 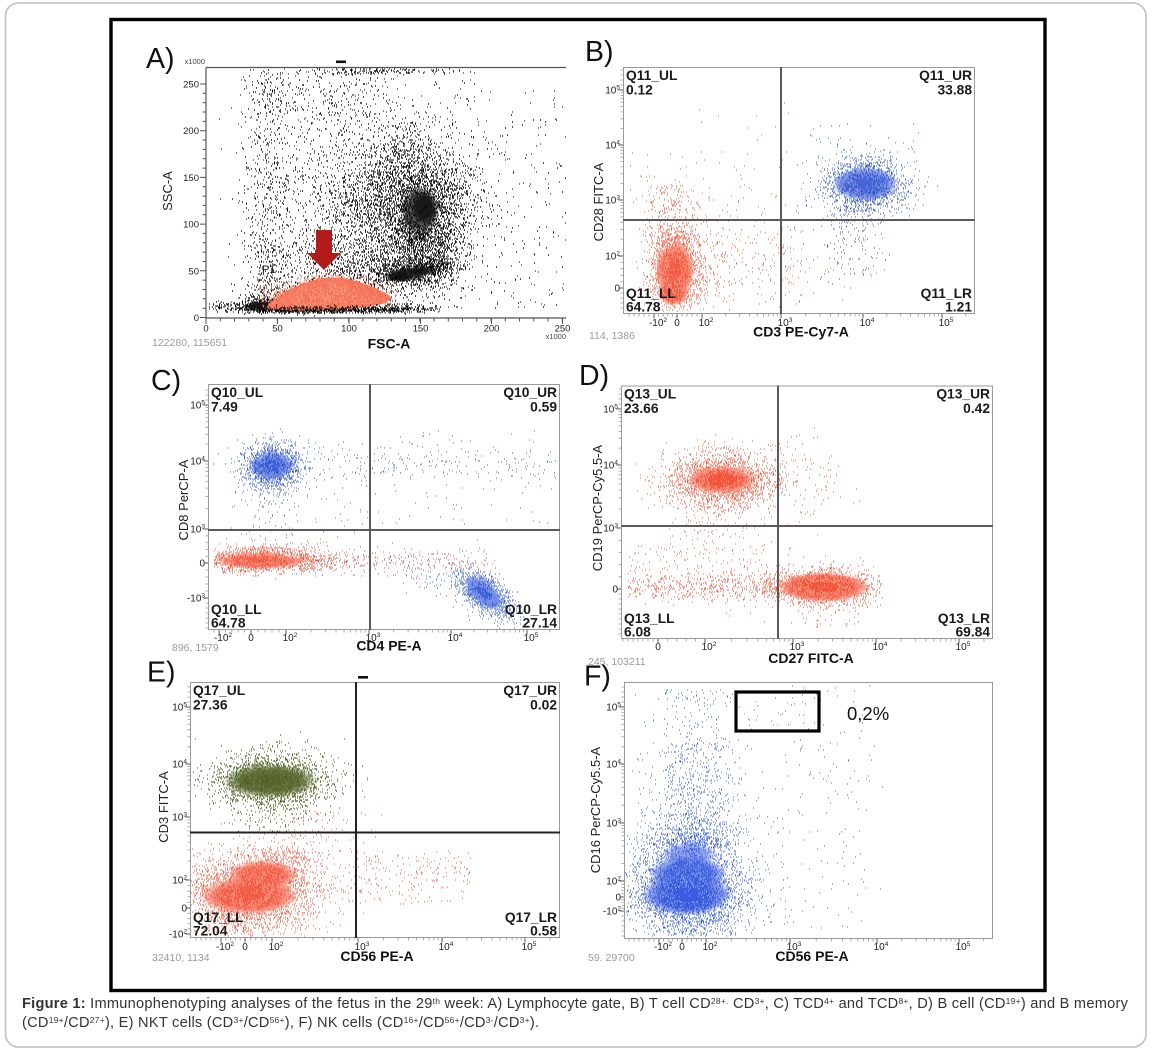 What do you see at coordinates (268, 270) in the screenshot?
I see `svg-text: P1` at bounding box center [268, 270].